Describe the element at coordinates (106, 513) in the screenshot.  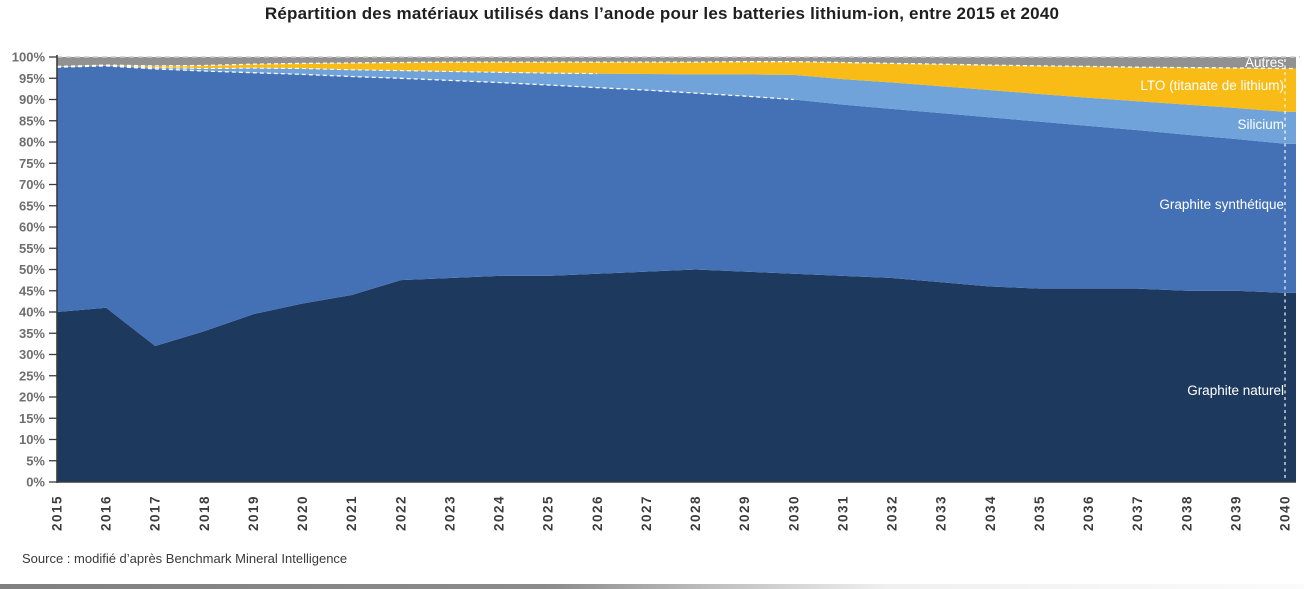
I see `x-tick-label: 2016` at that location.